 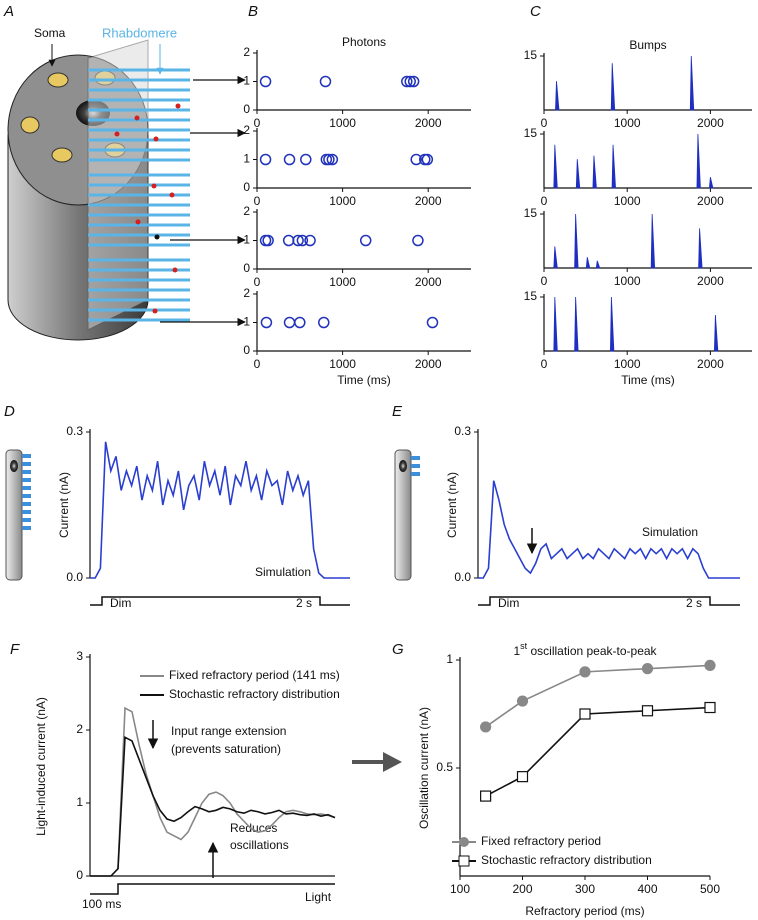 I want to click on stimulus-label: 2 s, so click(x=694, y=603).